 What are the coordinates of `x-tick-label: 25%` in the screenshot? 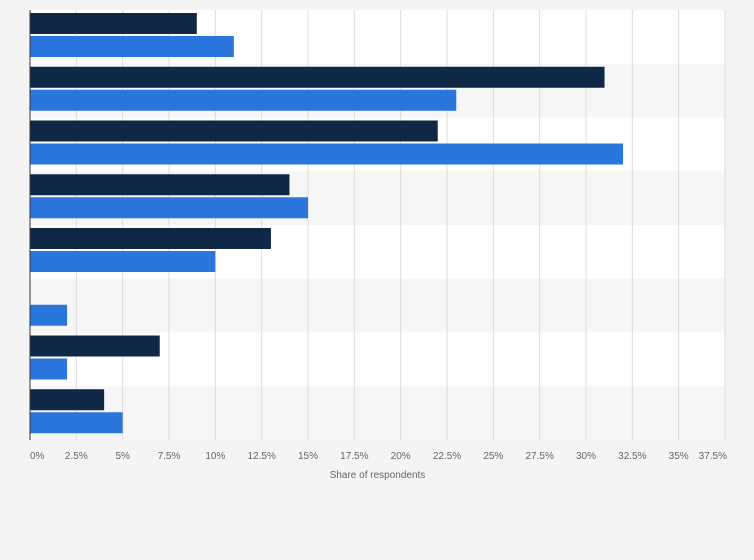 It's located at (493, 456).